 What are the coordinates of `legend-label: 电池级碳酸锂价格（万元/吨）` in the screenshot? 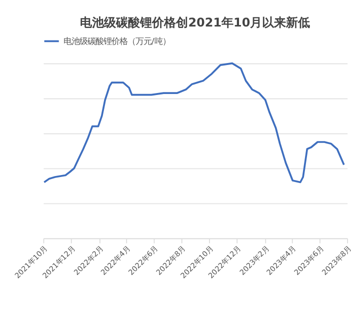 It's located at (117, 41).